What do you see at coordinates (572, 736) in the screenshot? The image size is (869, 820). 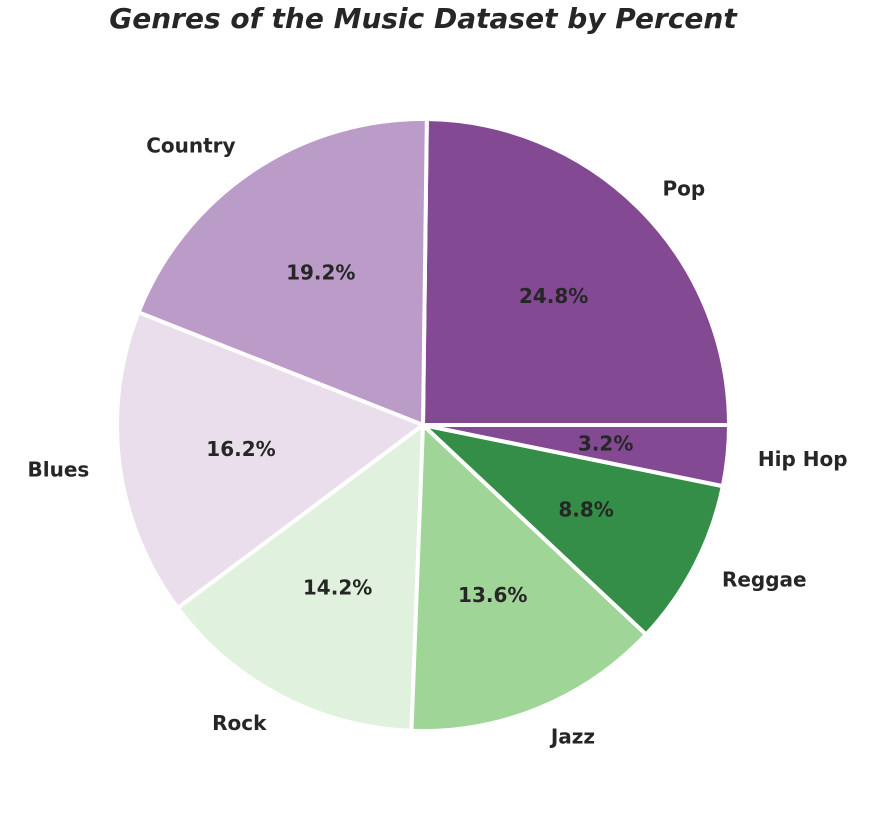 I see `category-label-jazz: Jazz` at bounding box center [572, 736].